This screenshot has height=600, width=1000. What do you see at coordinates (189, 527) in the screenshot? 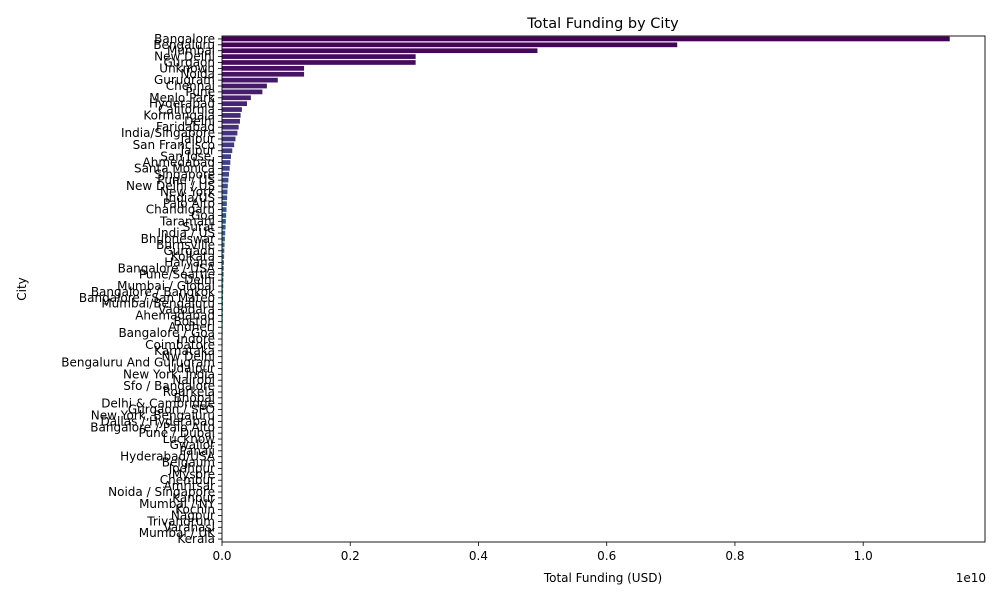
I see `y-tick-label: Varanasi` at bounding box center [189, 527].